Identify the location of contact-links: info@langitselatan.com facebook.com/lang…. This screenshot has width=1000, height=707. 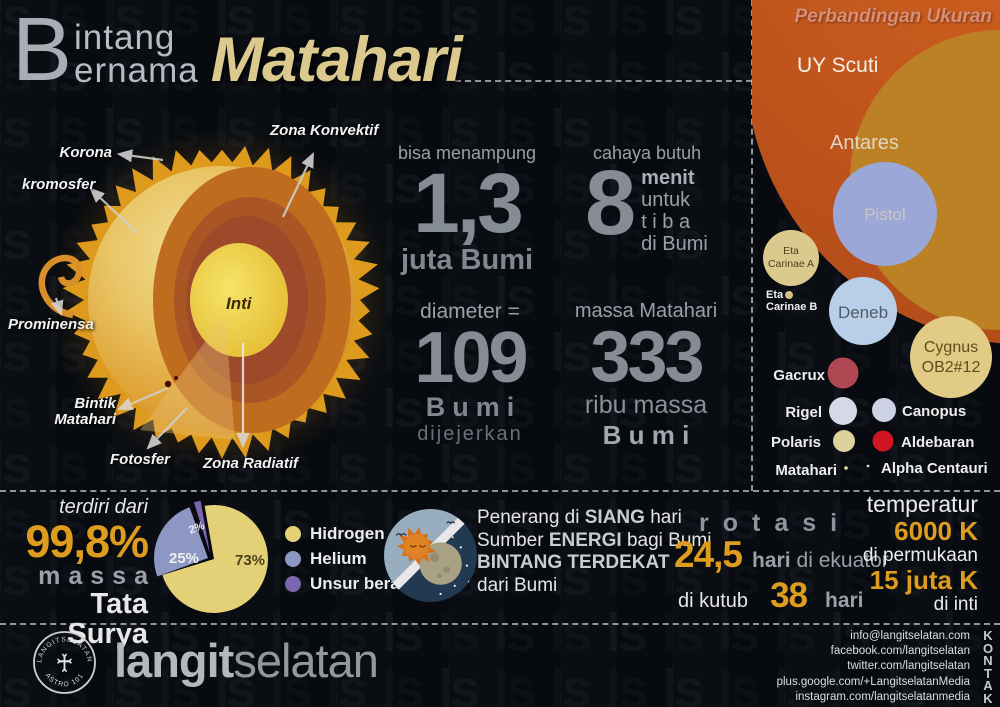
(805, 667).